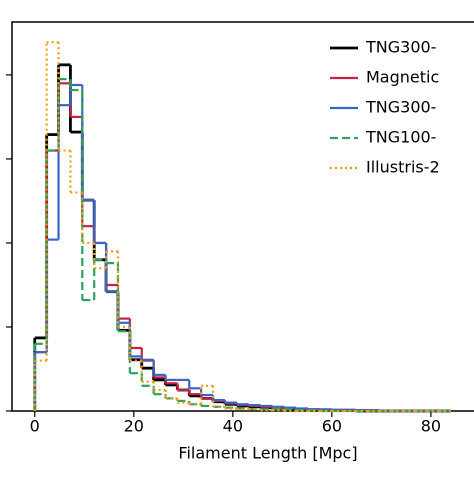 This screenshot has height=478, width=474. What do you see at coordinates (332, 426) in the screenshot?
I see `x-tick-label: 60` at bounding box center [332, 426].